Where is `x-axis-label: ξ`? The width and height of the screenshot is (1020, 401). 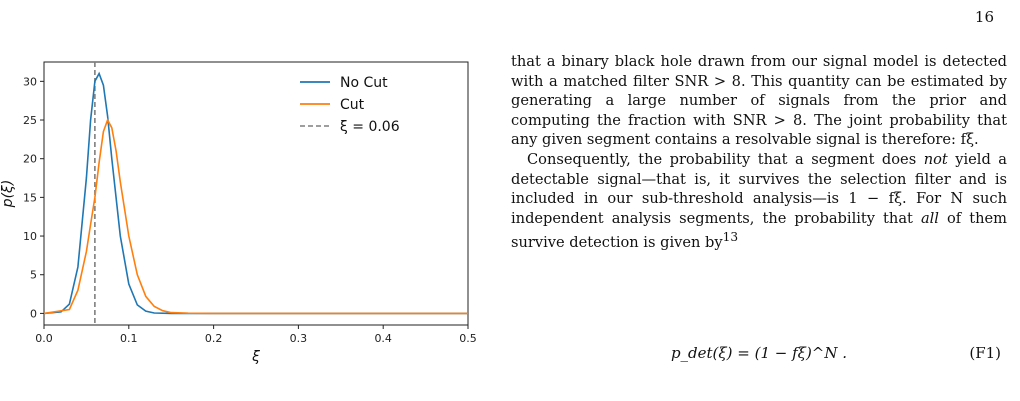 x-axis-label: ξ is located at coordinates (255, 357).